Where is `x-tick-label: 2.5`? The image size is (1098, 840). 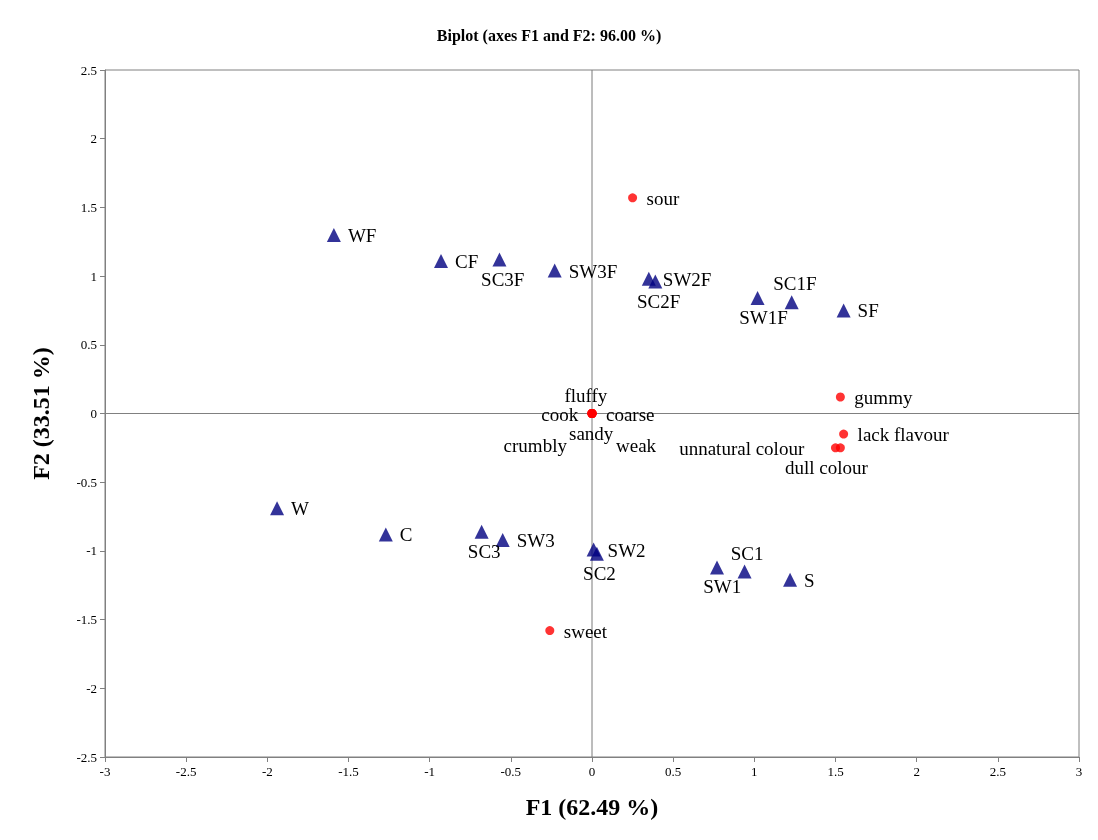
x-tick-label: 2.5 is located at coordinates (997, 771).